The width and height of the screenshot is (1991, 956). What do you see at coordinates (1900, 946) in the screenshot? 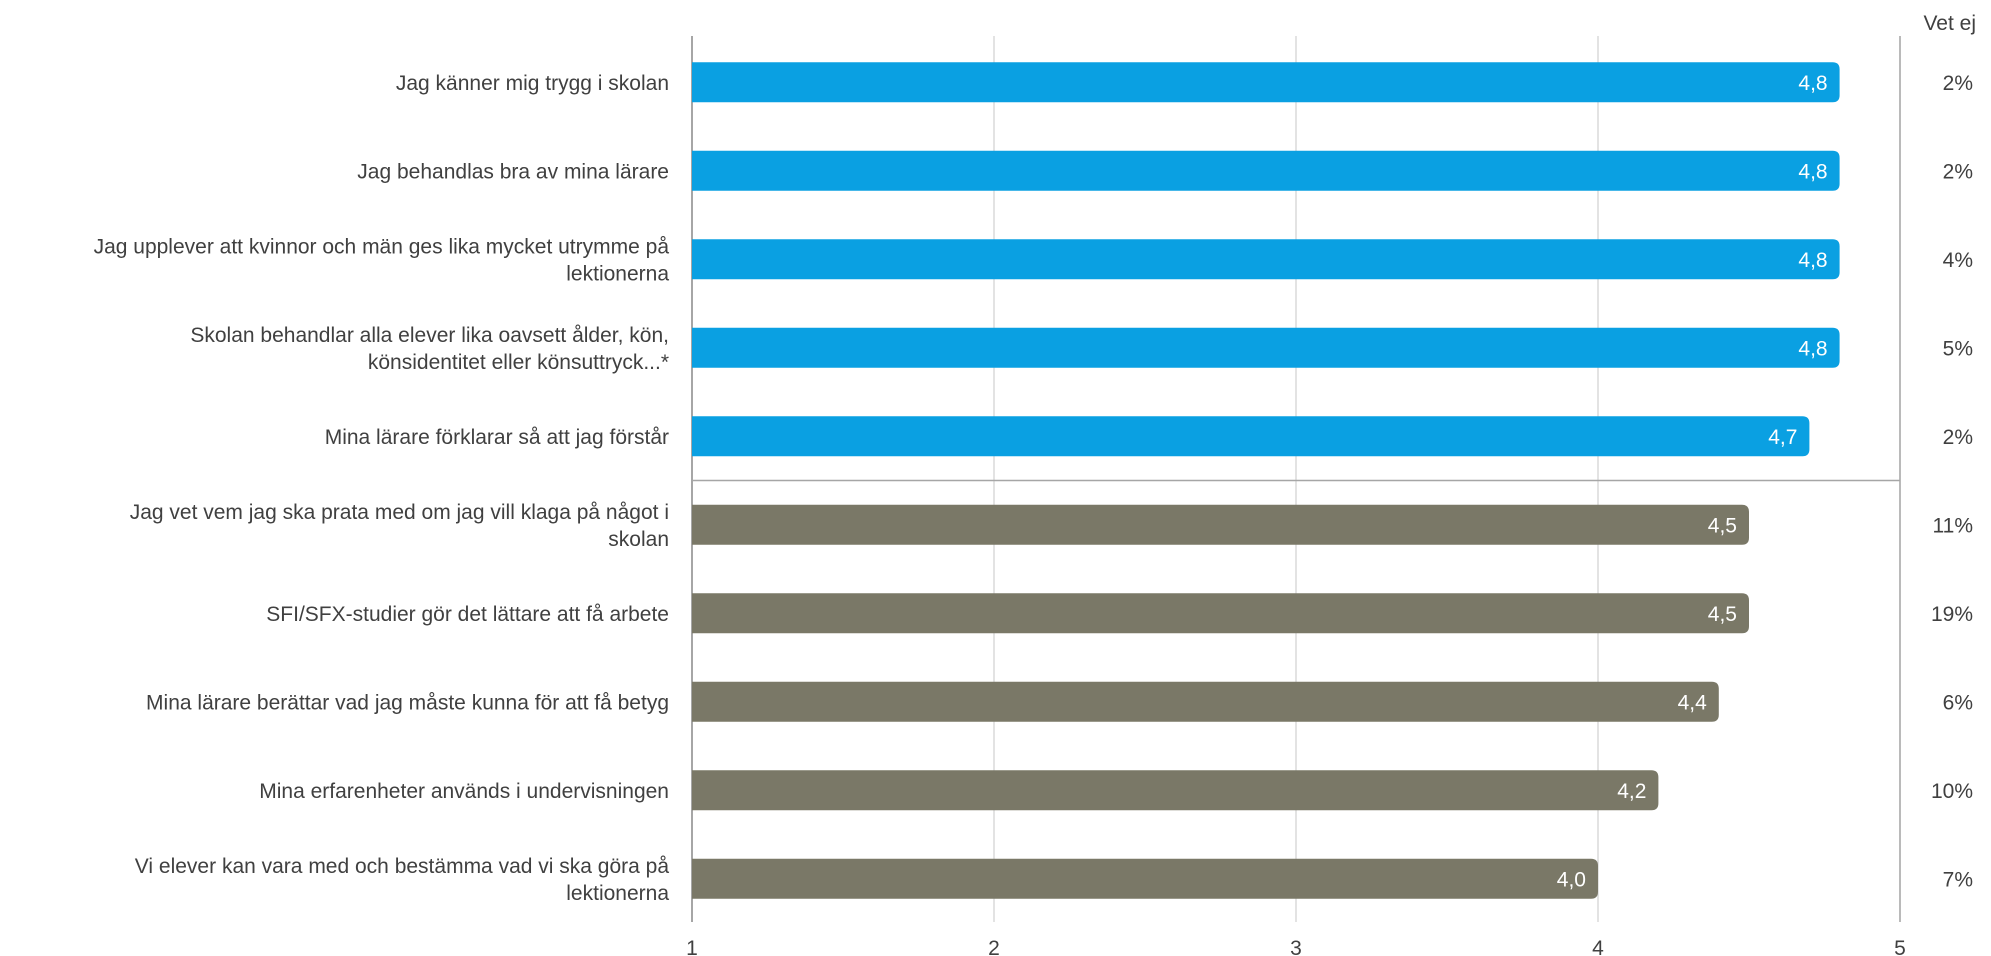
I see `x-tick-label: 5` at bounding box center [1900, 946].